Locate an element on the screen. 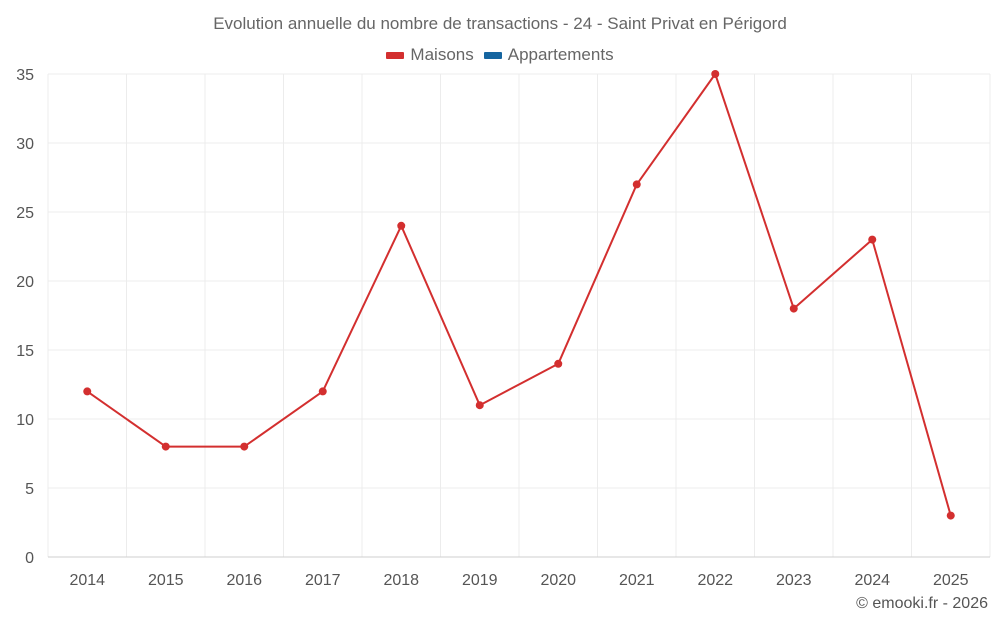 This screenshot has height=625, width=1000. data-point-maisons-2023 is located at coordinates (793, 308).